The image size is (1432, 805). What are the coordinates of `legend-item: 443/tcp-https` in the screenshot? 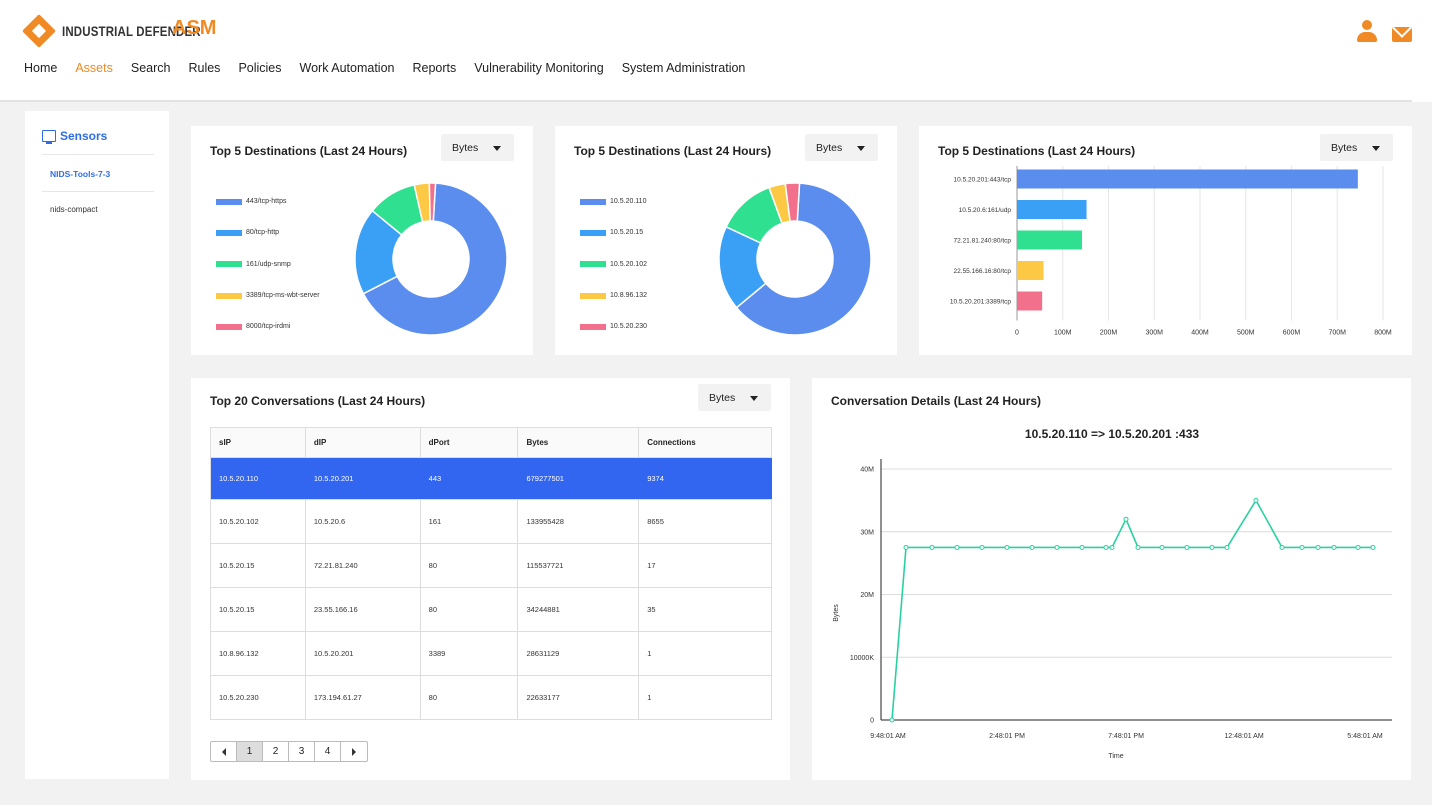 It's located at (268, 201).